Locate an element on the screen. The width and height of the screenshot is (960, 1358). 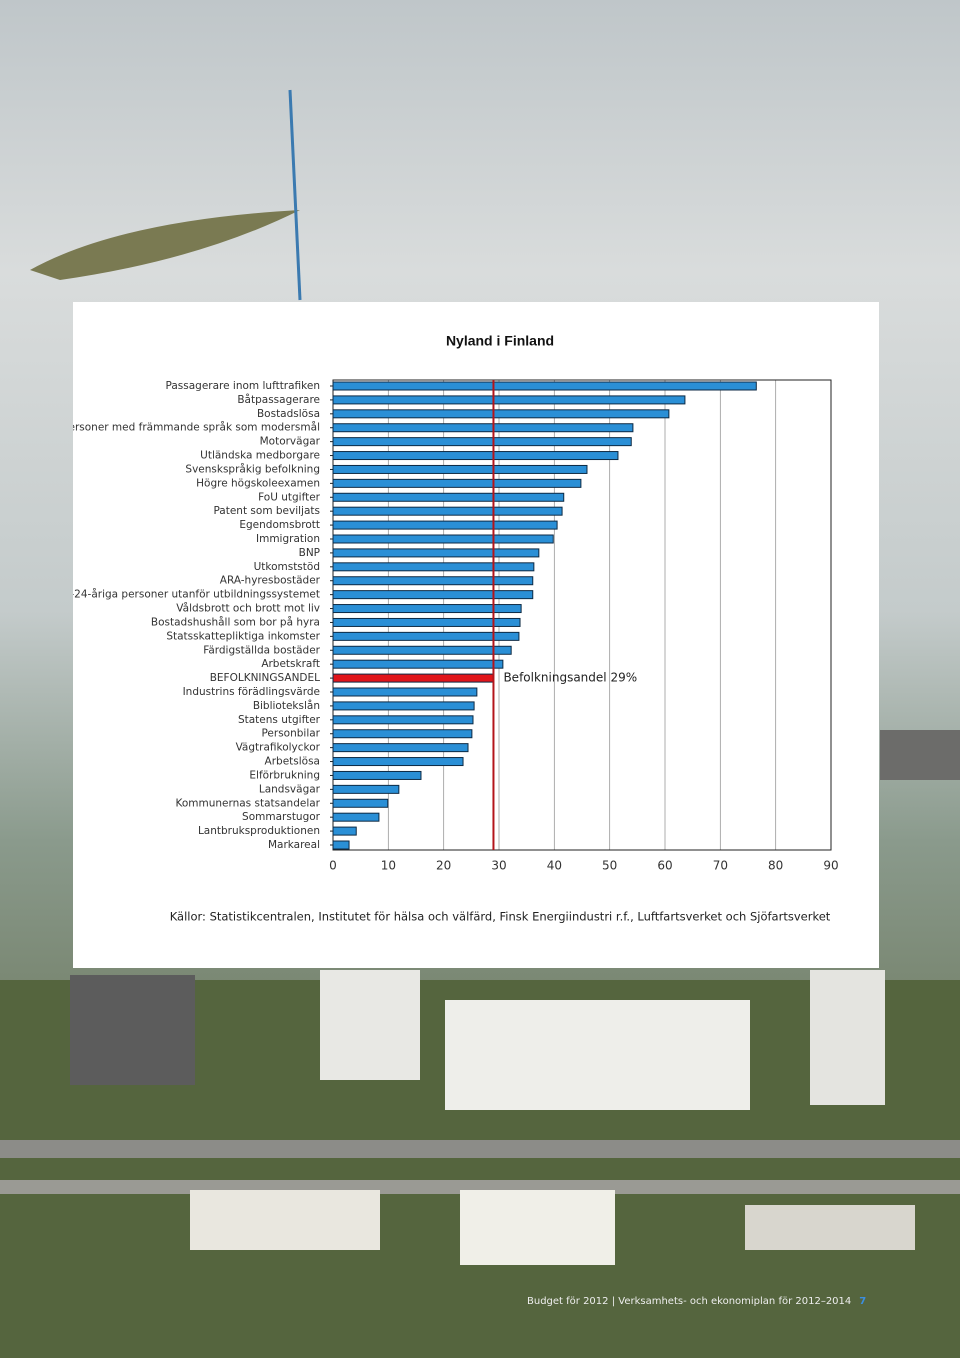
y-tick-label: Patent som beviljats is located at coordinates (266, 511).